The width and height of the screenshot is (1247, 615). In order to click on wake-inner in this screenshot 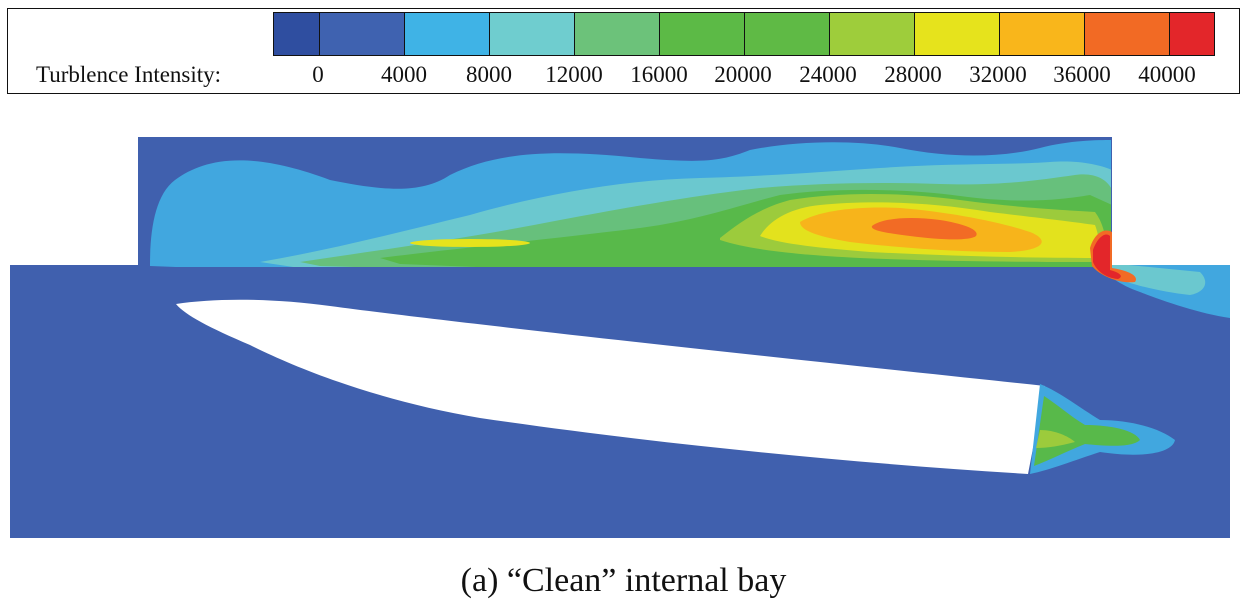, I will do `click(1087, 431)`.